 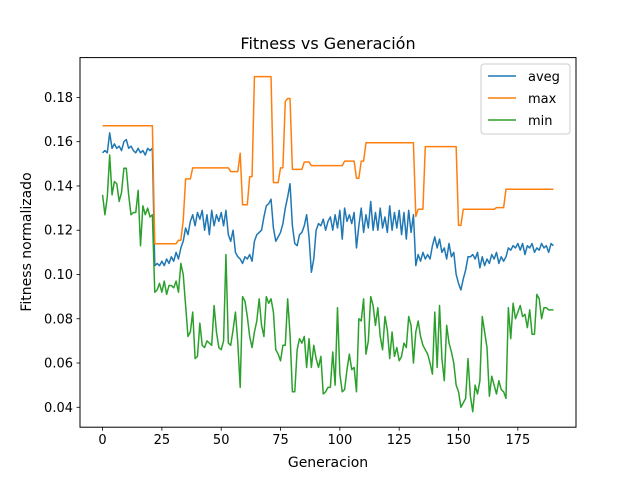 What do you see at coordinates (542, 99) in the screenshot?
I see `legend-label-max: max` at bounding box center [542, 99].